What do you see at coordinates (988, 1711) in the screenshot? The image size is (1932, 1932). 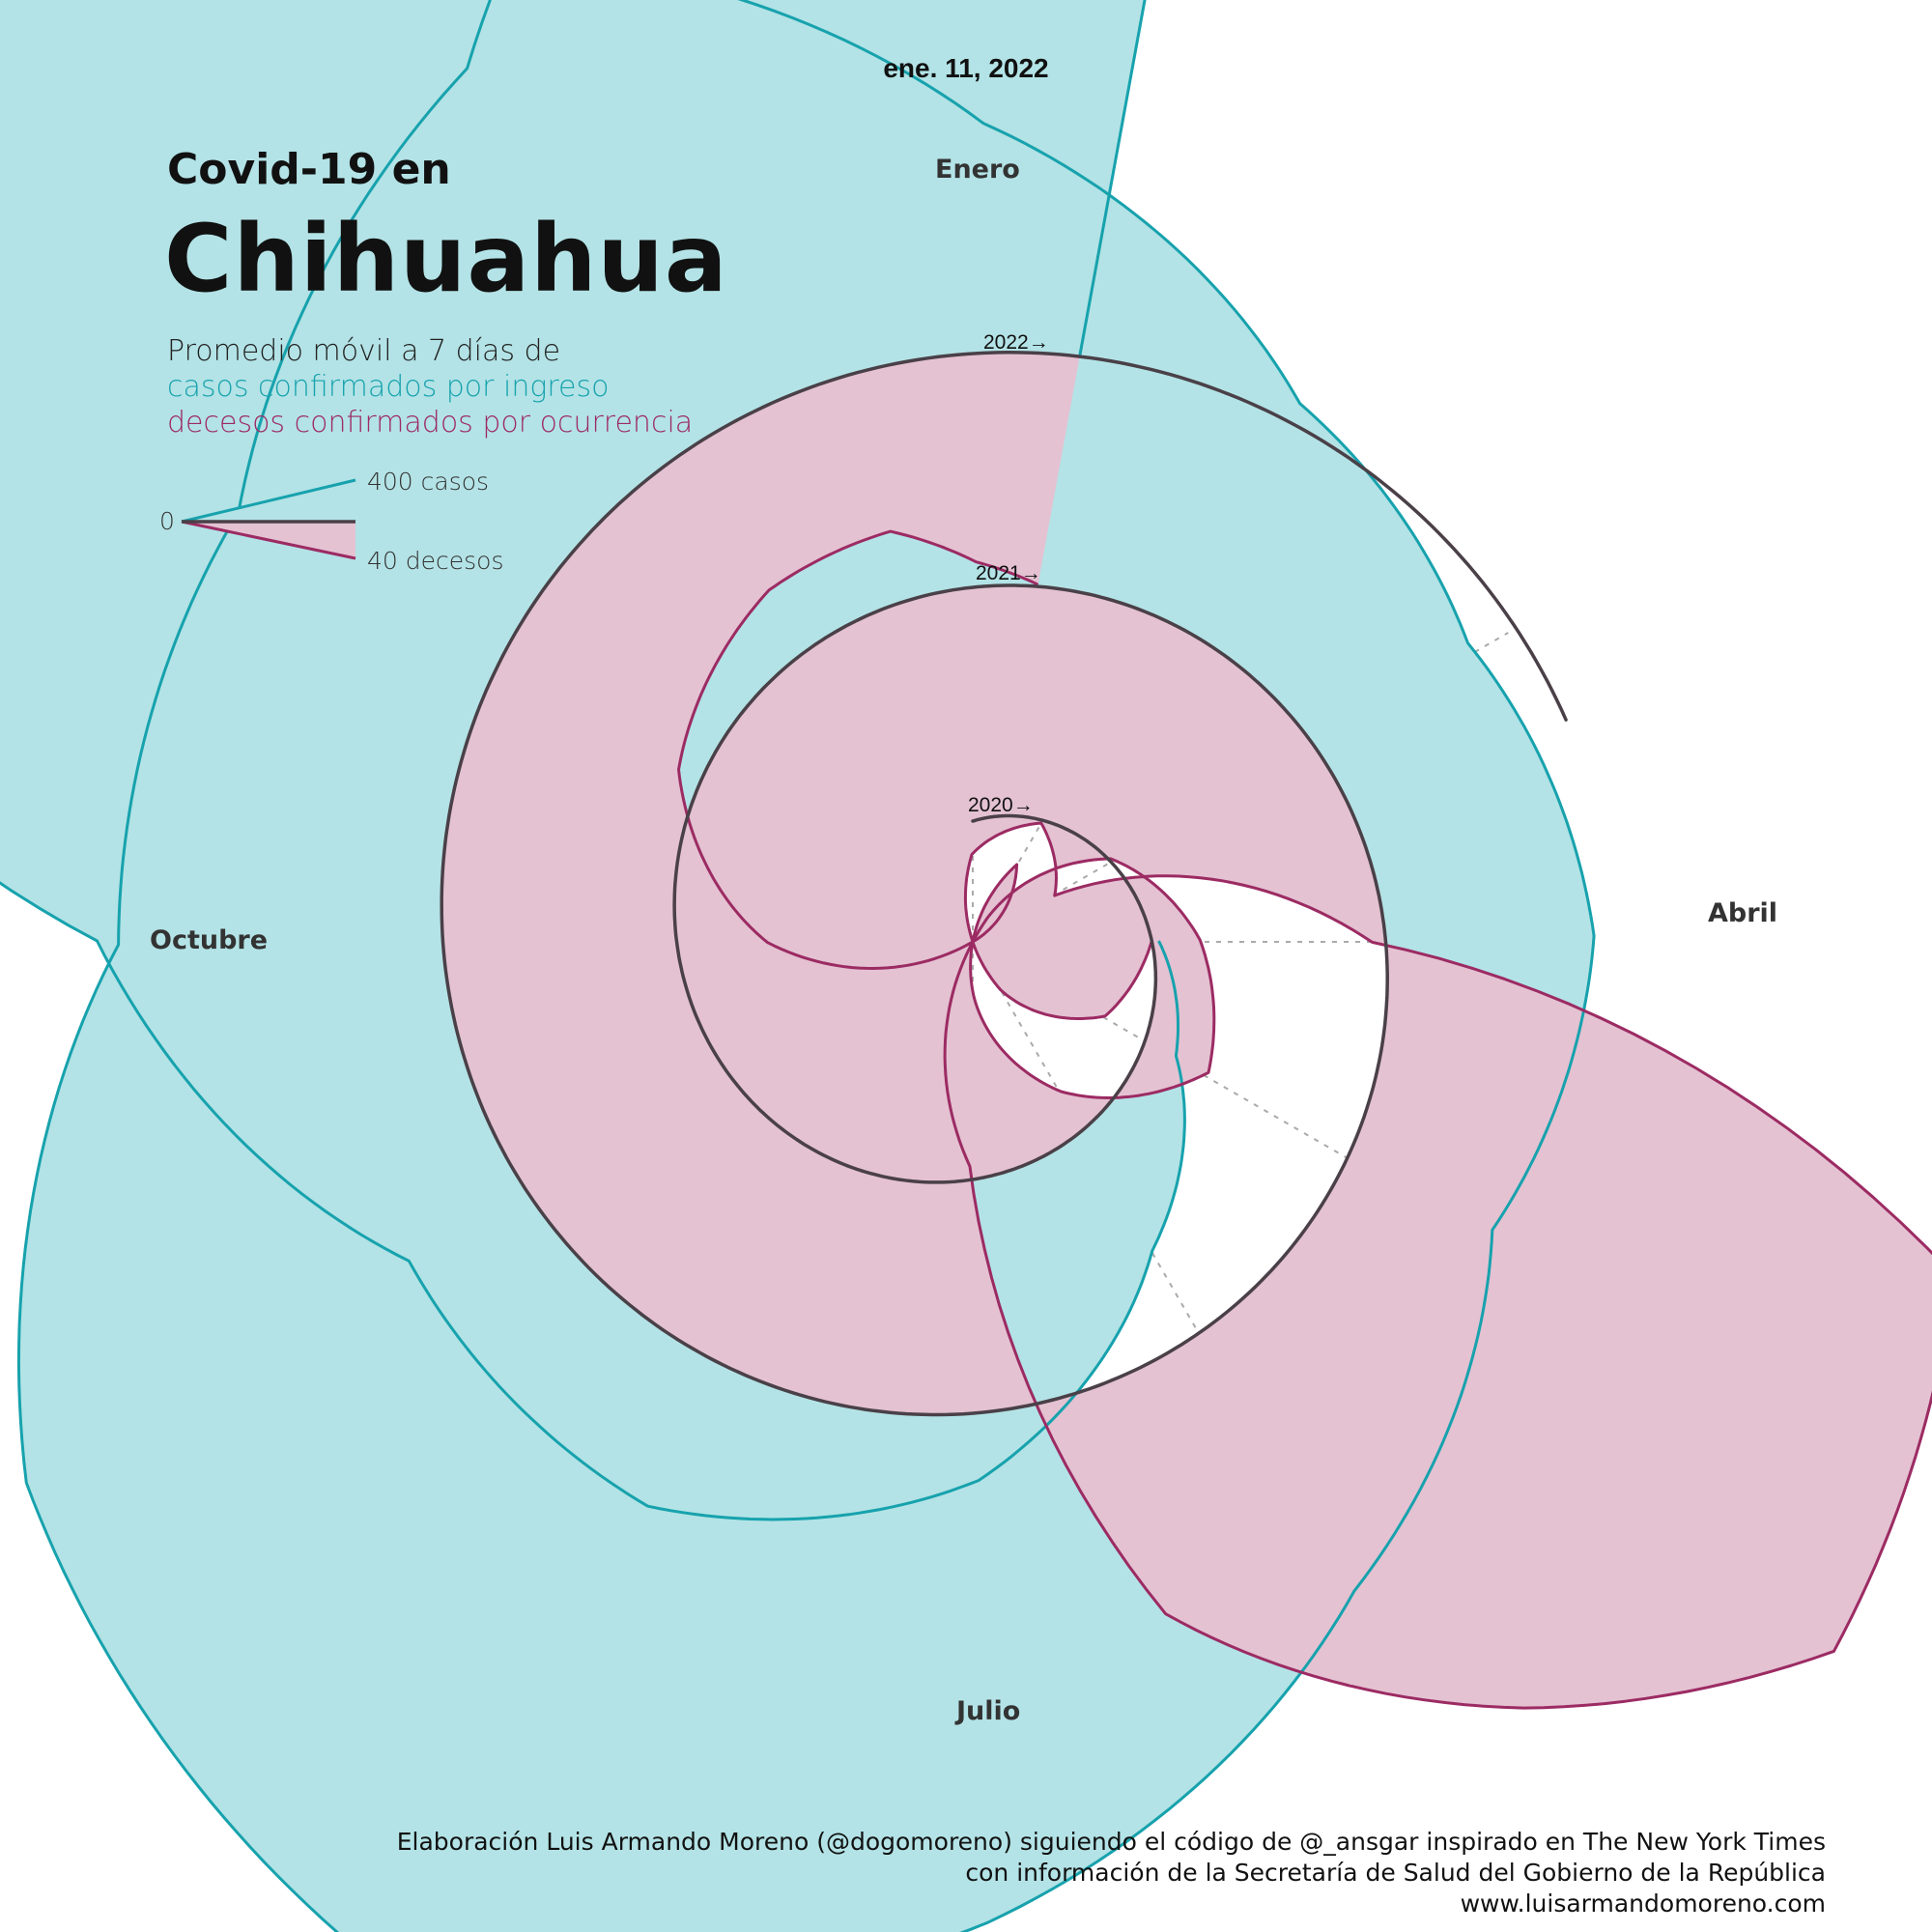 I see `month-label-julio: Julio` at bounding box center [988, 1711].